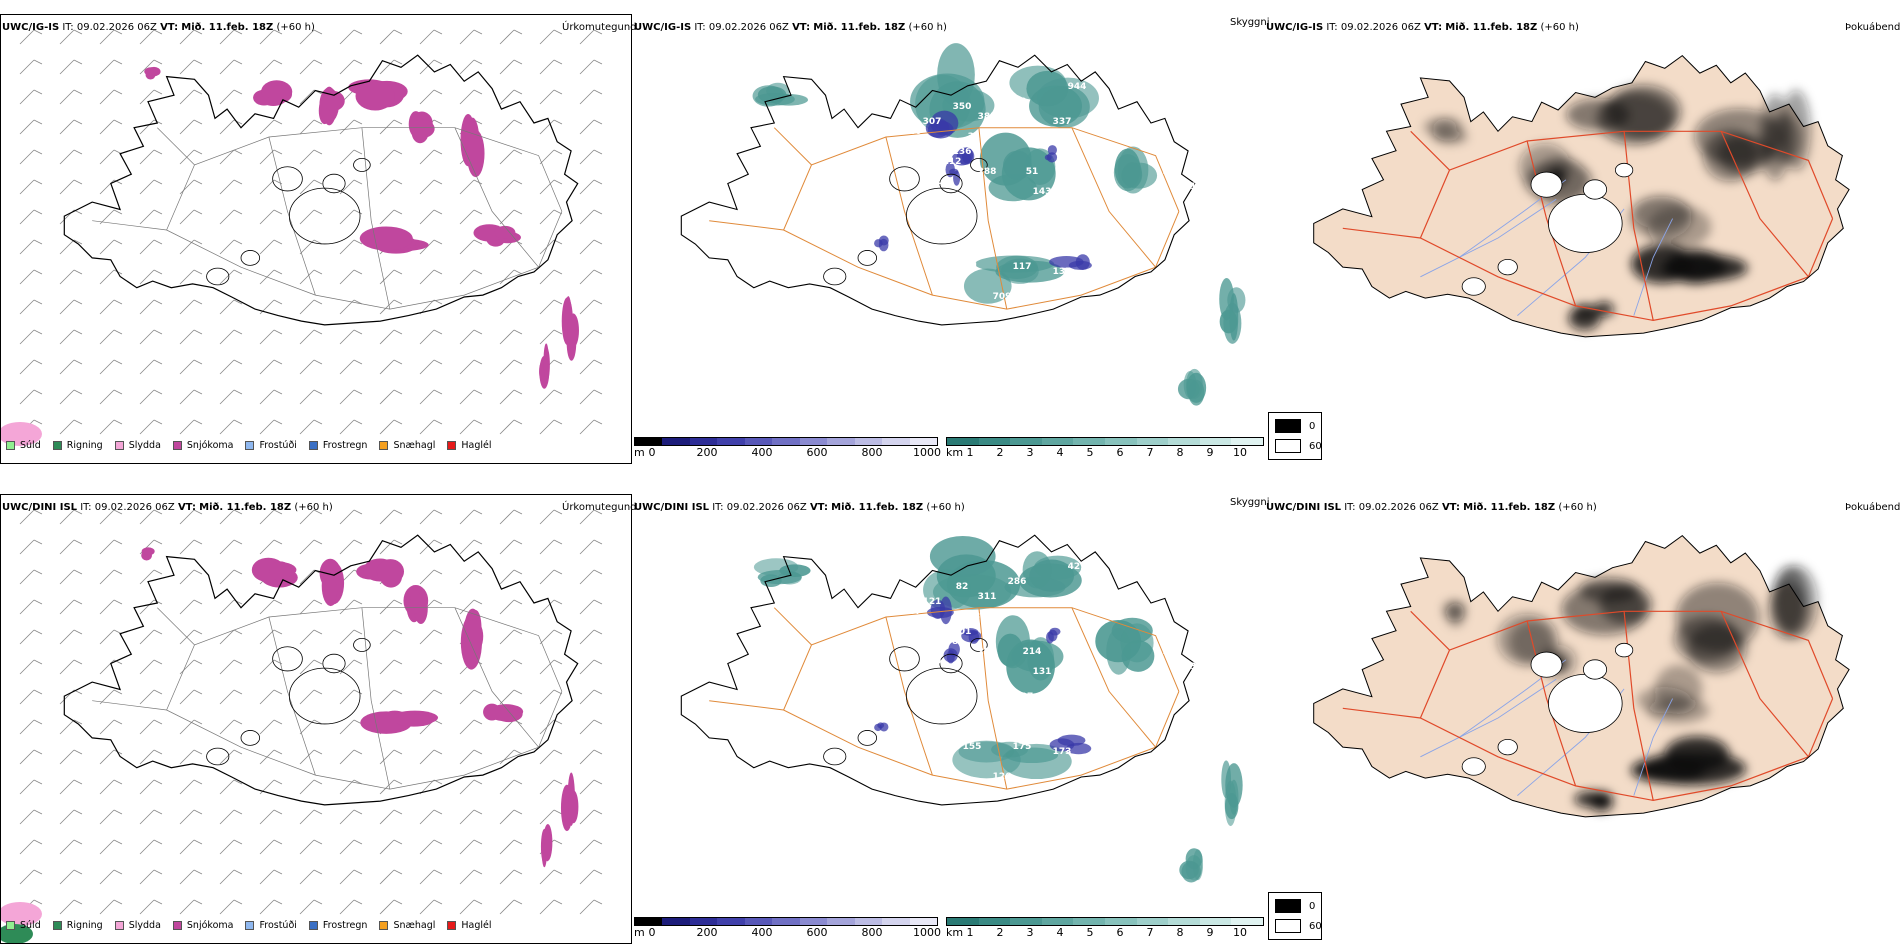 The image size is (1900, 950). Describe the element at coordinates (987, 652) in the screenshot. I see `visibility-value: 200` at that location.